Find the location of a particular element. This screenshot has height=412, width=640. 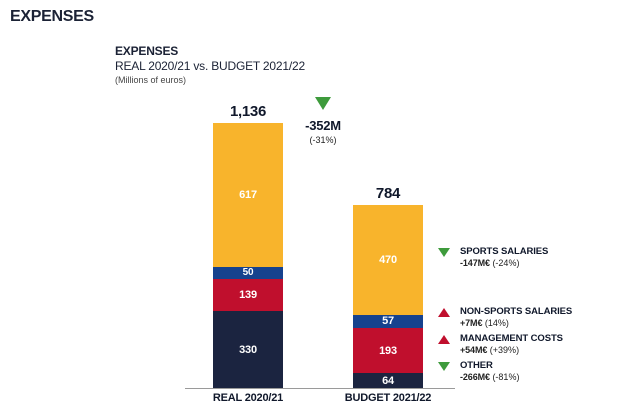

bar-segment-sports-salaries: 470 is located at coordinates (388, 260).